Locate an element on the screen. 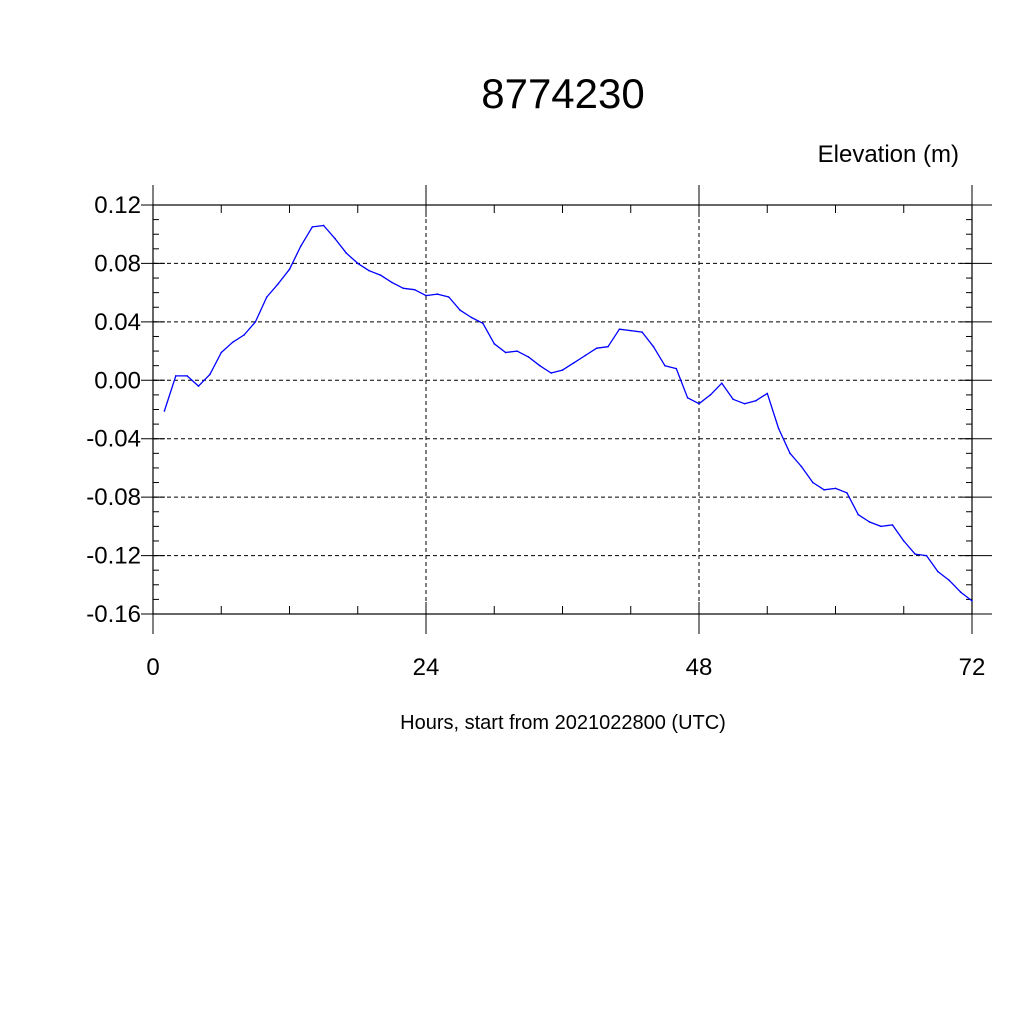 This screenshot has width=1024, height=1024. y-tick-label: -0.16 is located at coordinates (113, 614).